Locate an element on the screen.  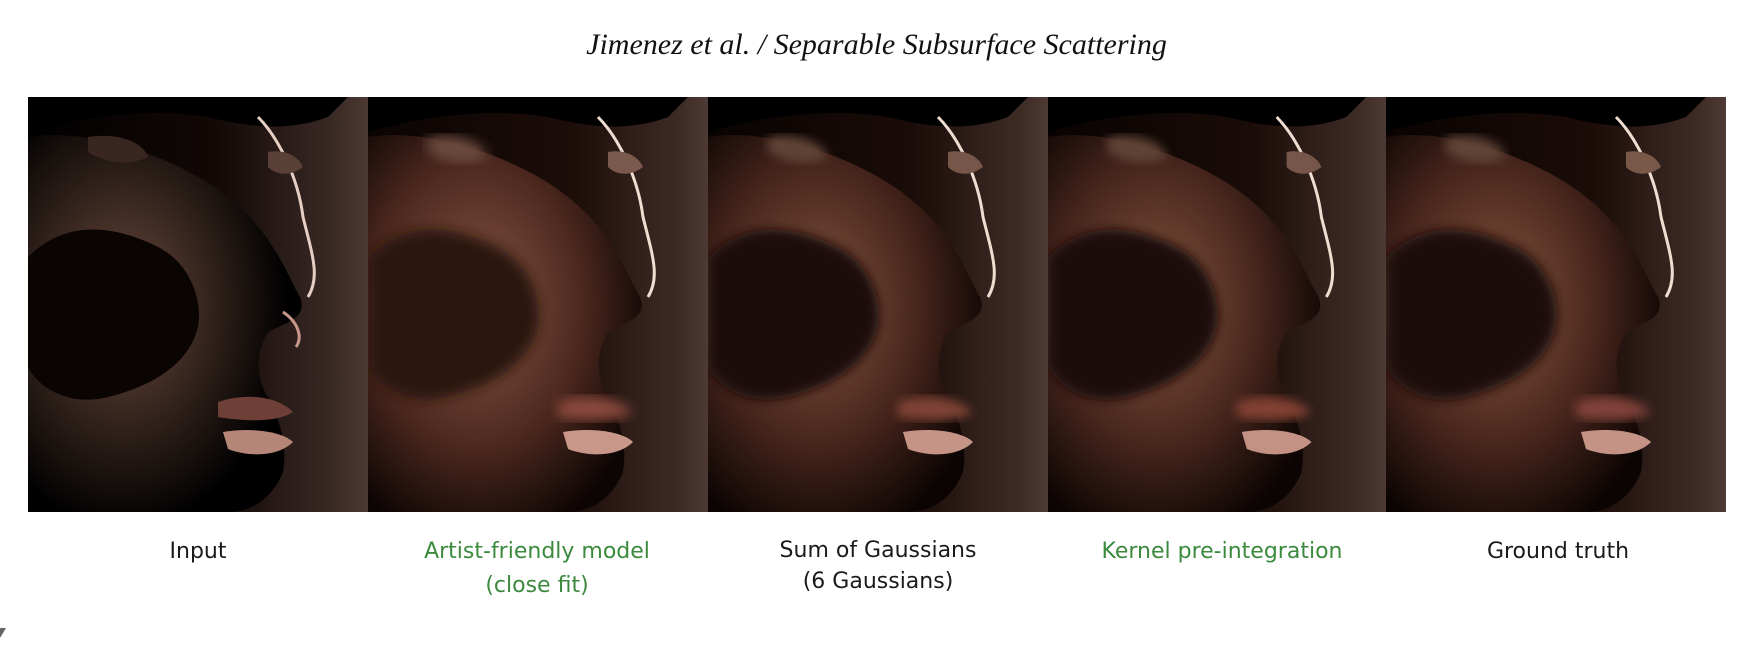
caption-sum-of-gaussians: Sum of Gaussians (6 Gaussians) is located at coordinates (878, 566).